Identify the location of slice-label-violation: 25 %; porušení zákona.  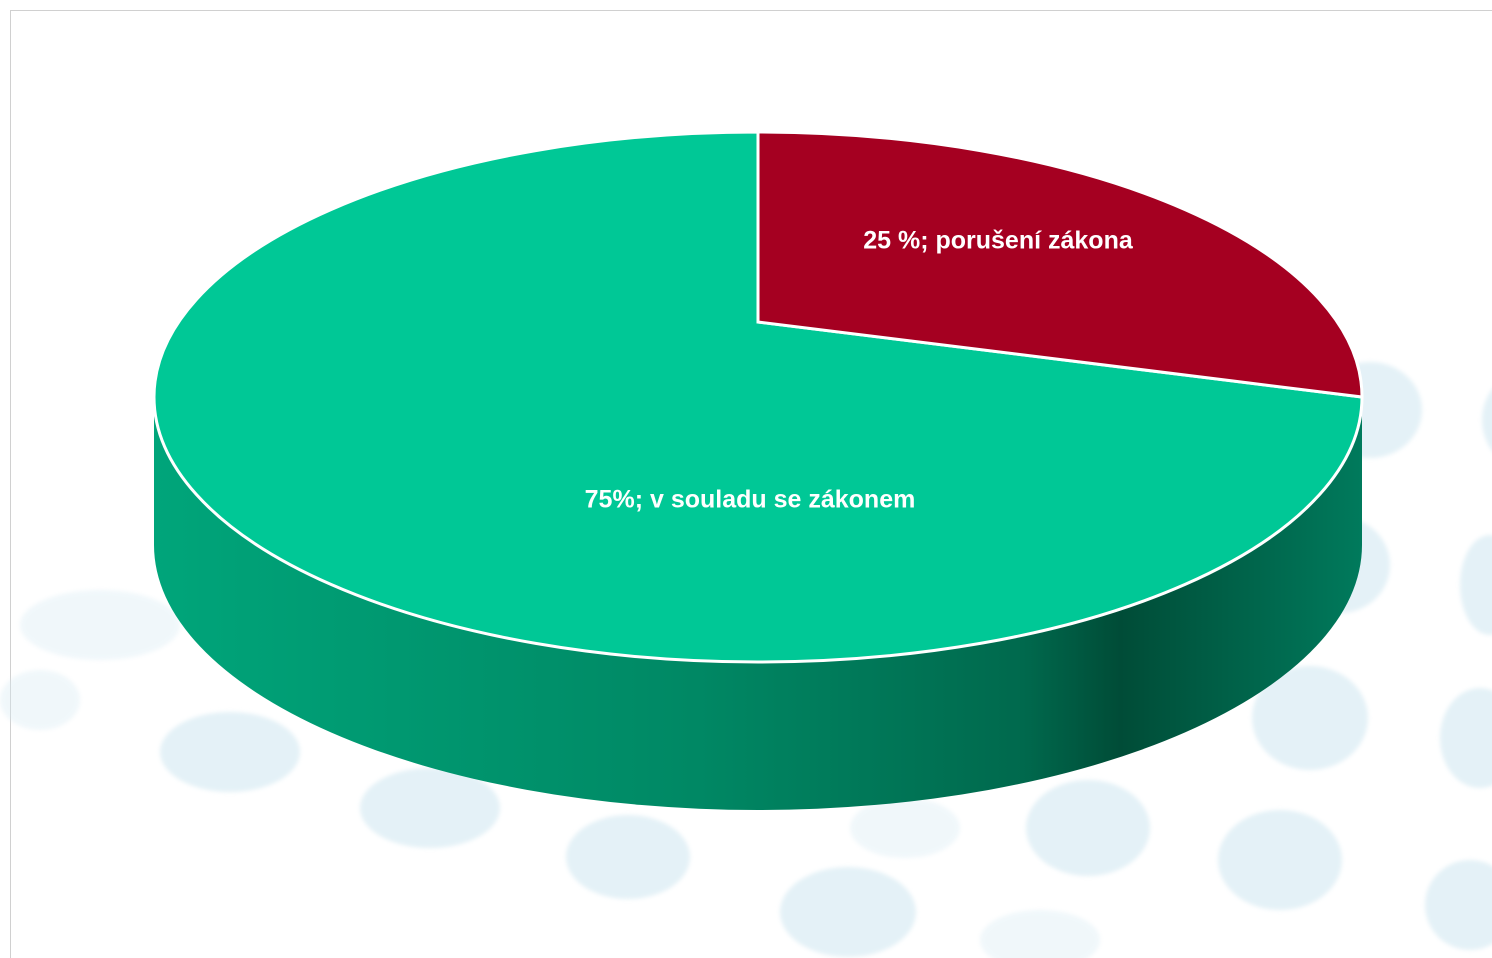
(998, 241).